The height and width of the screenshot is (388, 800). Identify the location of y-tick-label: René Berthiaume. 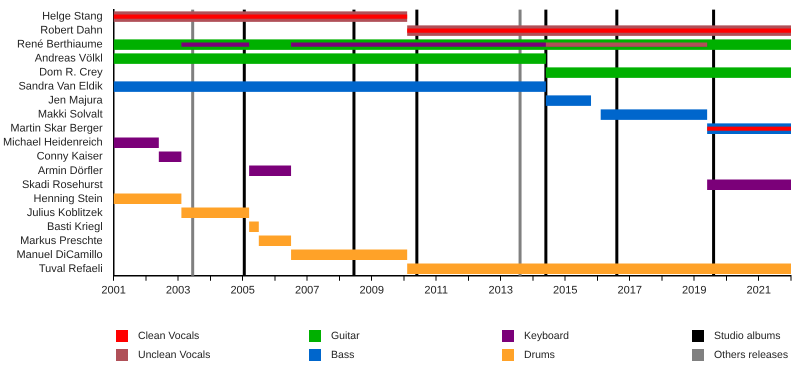
(60, 44).